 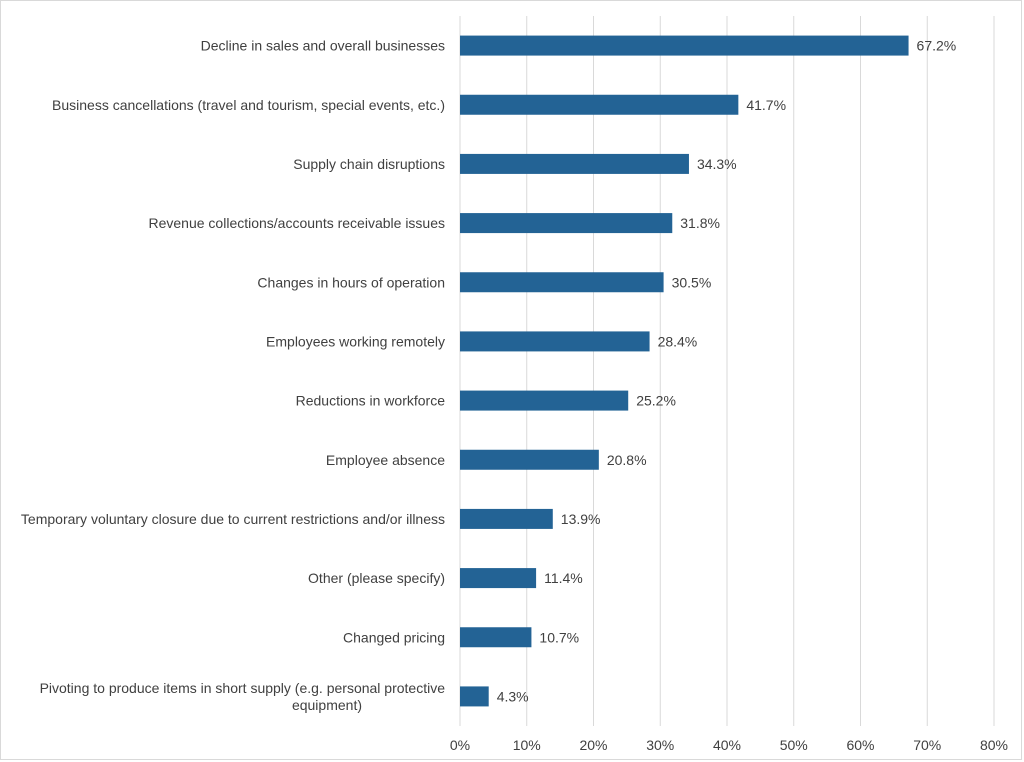 I want to click on category-label: Employees working remotely, so click(x=355, y=341).